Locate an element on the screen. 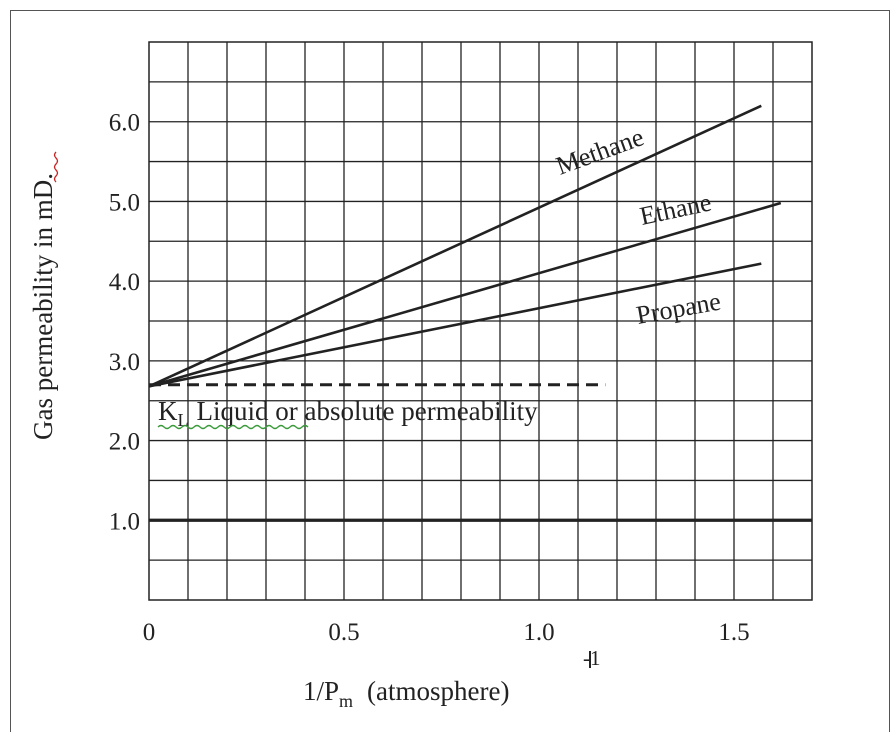 Image resolution: width=893 pixels, height=732 pixels. kl-symbol: K is located at coordinates (168, 411).